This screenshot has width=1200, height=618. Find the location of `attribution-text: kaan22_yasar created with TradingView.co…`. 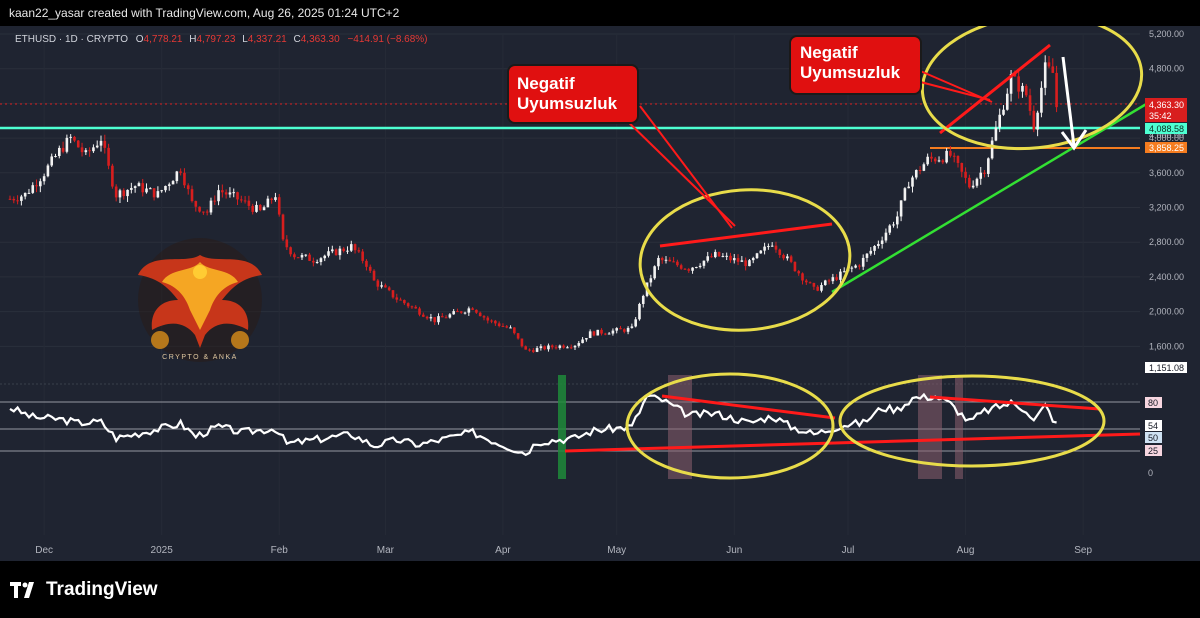

attribution-text: kaan22_yasar created with TradingView.co… is located at coordinates (204, 13).